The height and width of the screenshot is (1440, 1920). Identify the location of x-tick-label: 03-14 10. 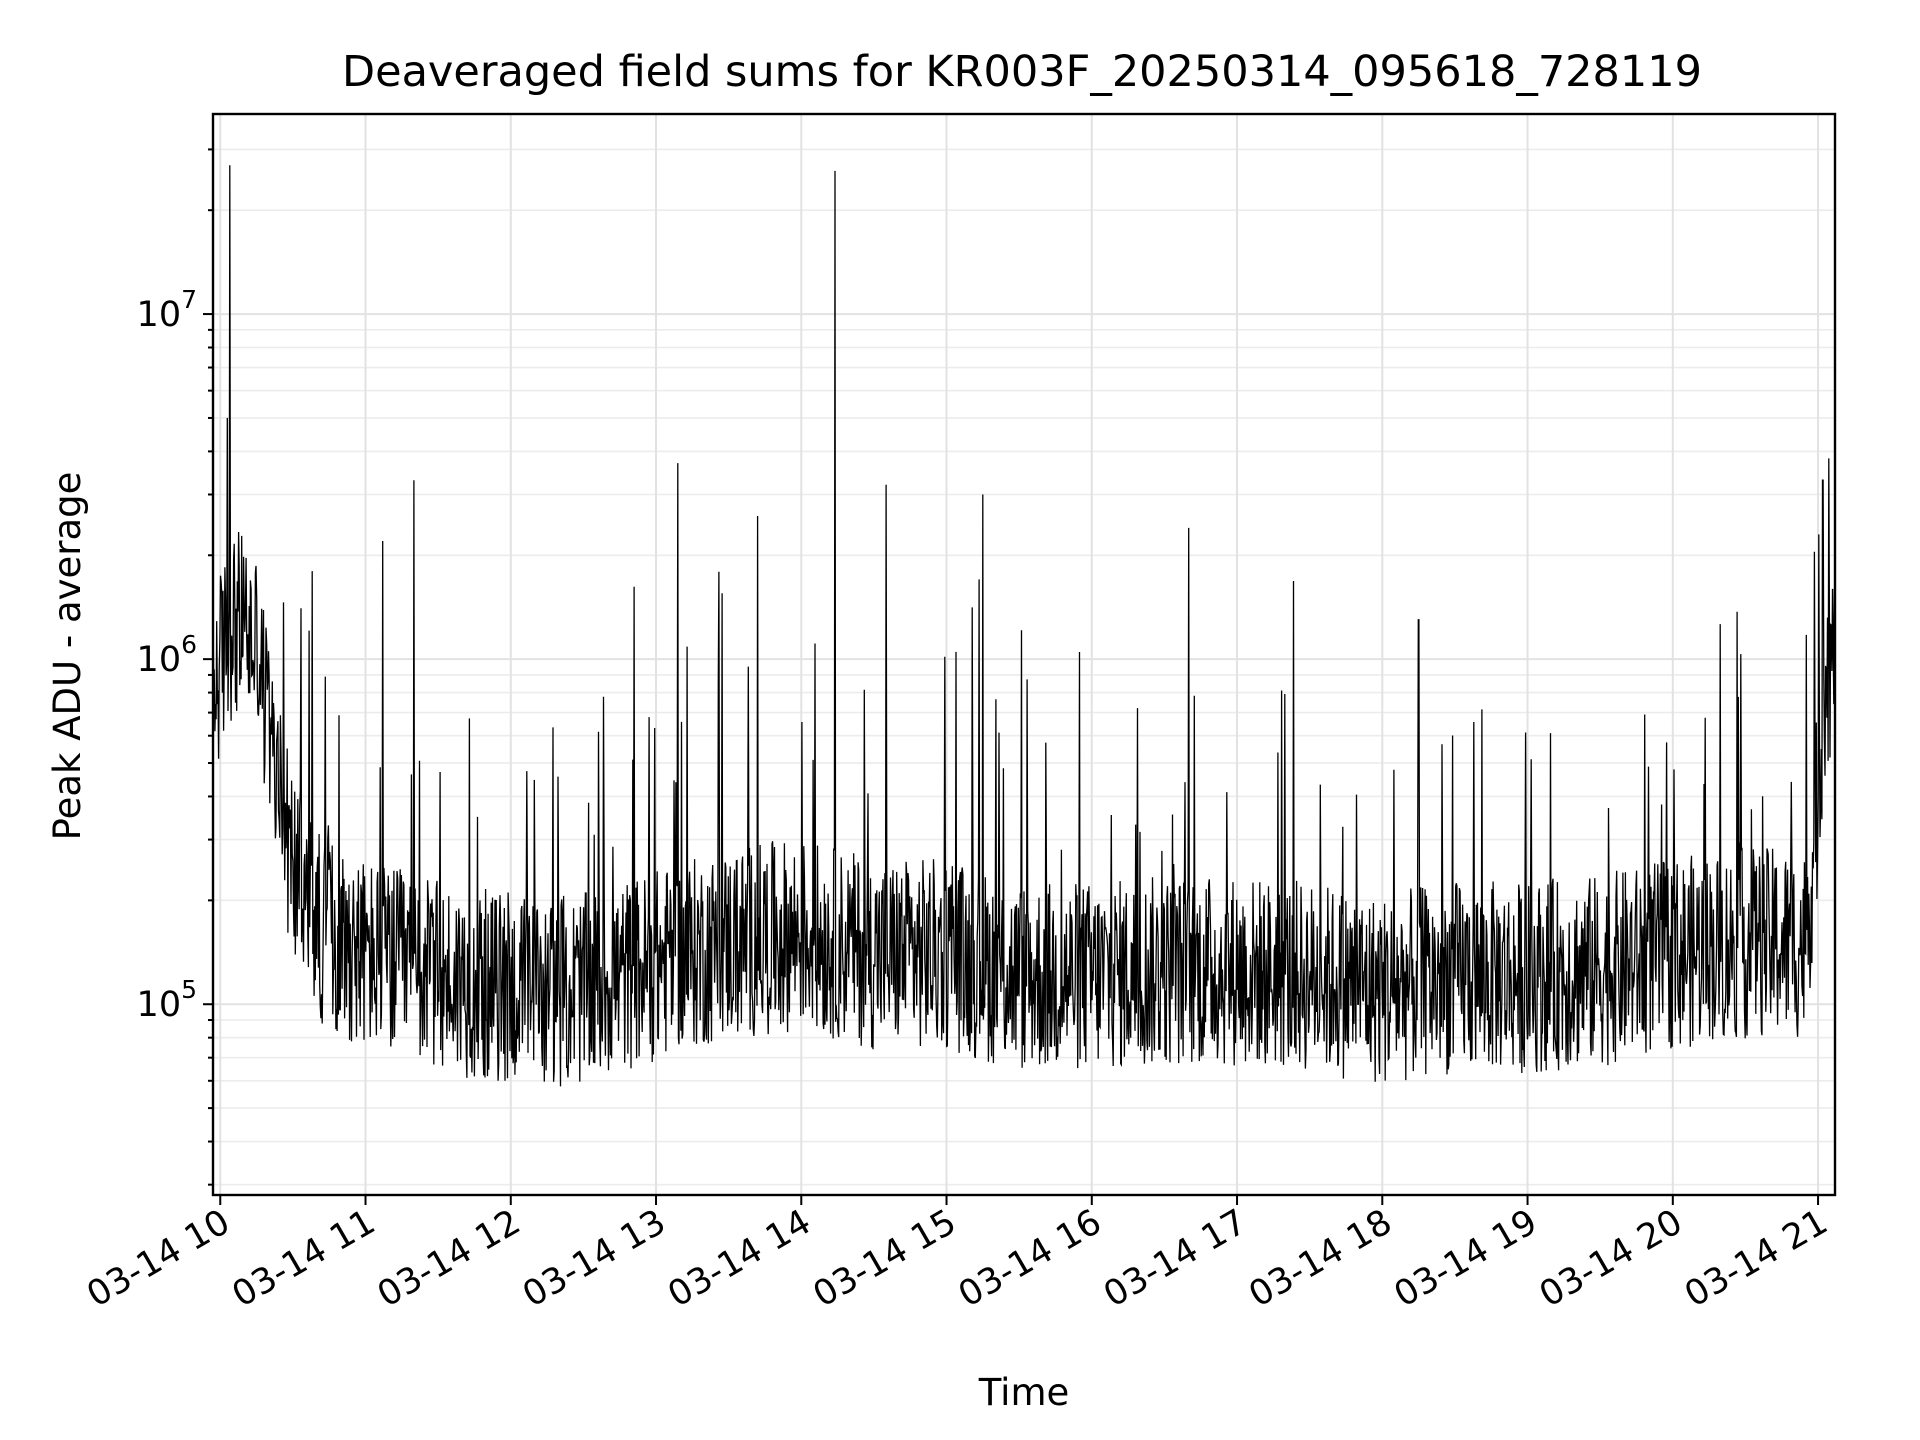
(158, 1258).